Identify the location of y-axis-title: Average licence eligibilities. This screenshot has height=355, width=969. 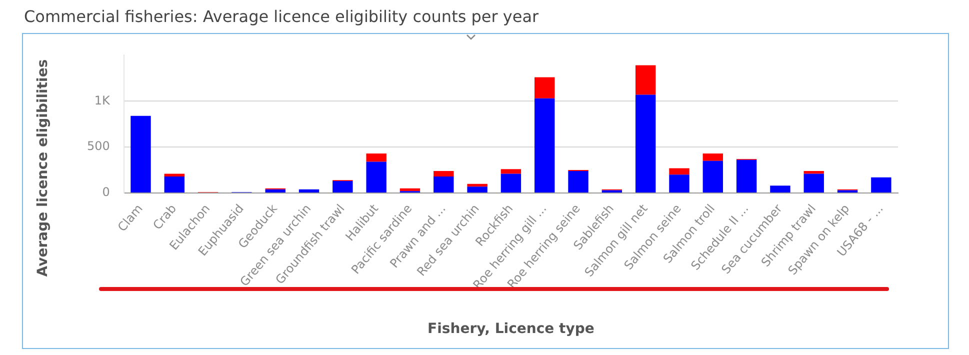
(43, 168).